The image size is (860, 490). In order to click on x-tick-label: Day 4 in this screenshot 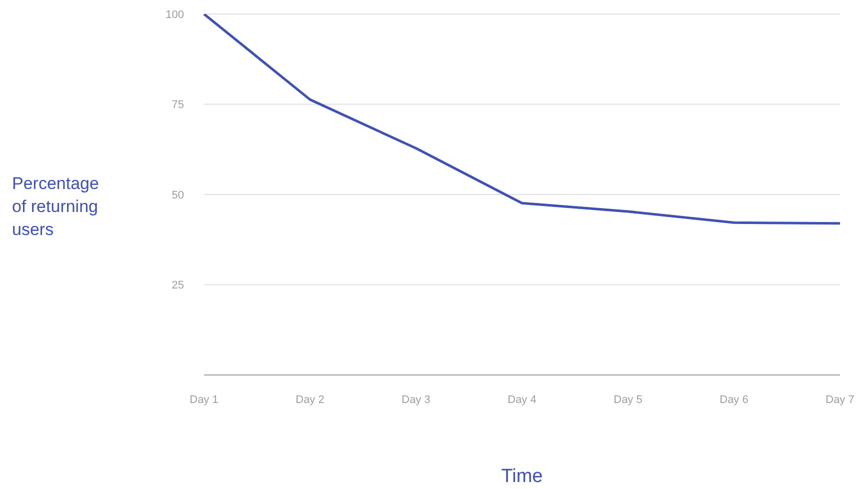, I will do `click(522, 400)`.